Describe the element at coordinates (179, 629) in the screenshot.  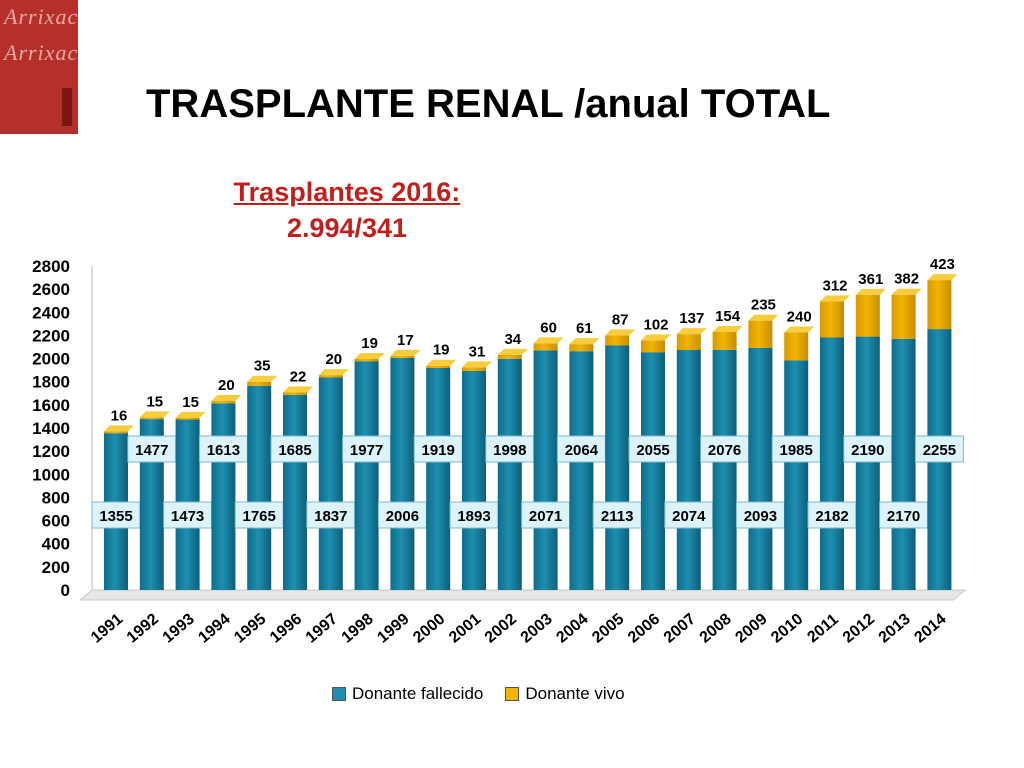
I see `x-tick-label: 1993` at that location.